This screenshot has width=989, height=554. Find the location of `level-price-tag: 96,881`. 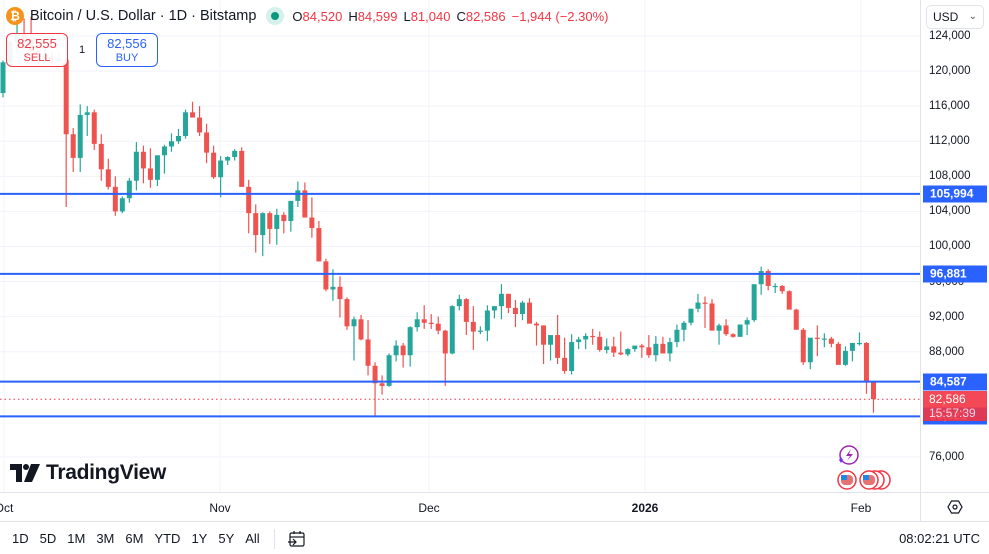

level-price-tag: 96,881 is located at coordinates (955, 274).